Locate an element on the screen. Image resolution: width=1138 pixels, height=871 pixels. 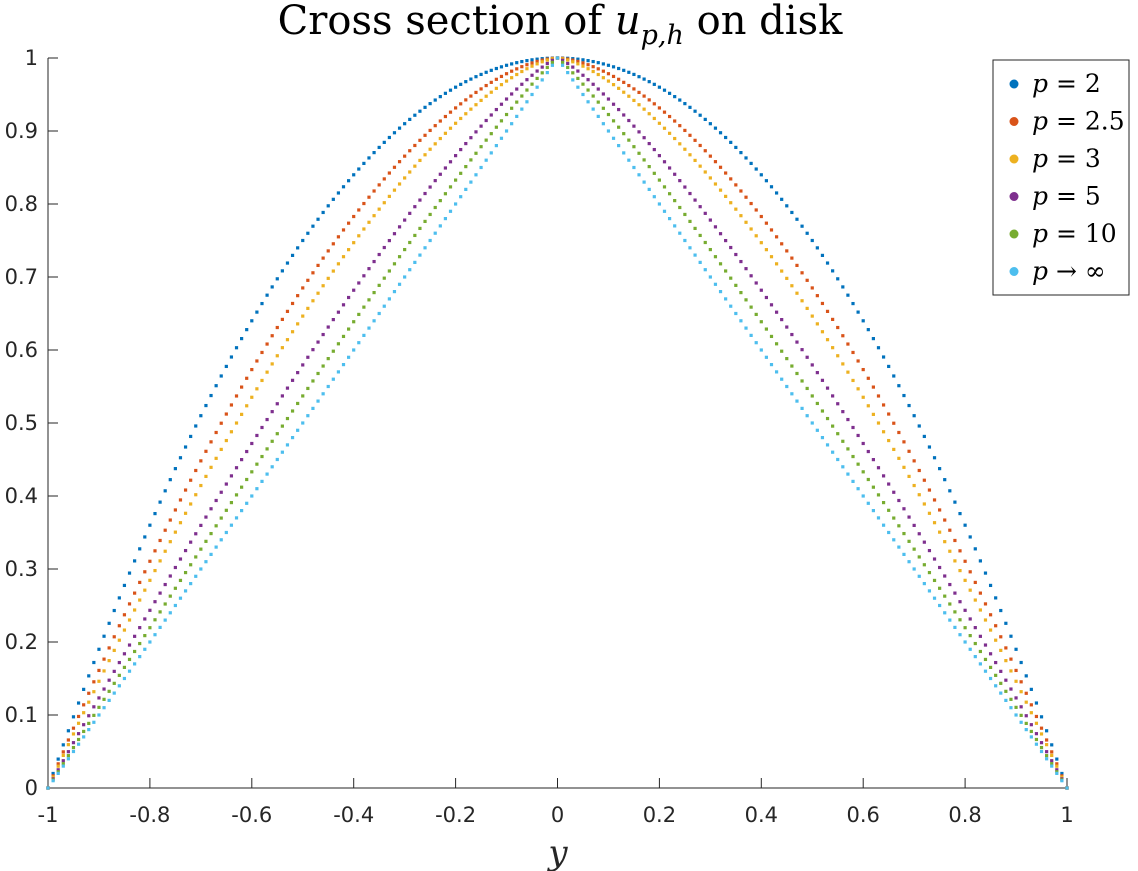
x-tick-label: 1 is located at coordinates (1066, 815).